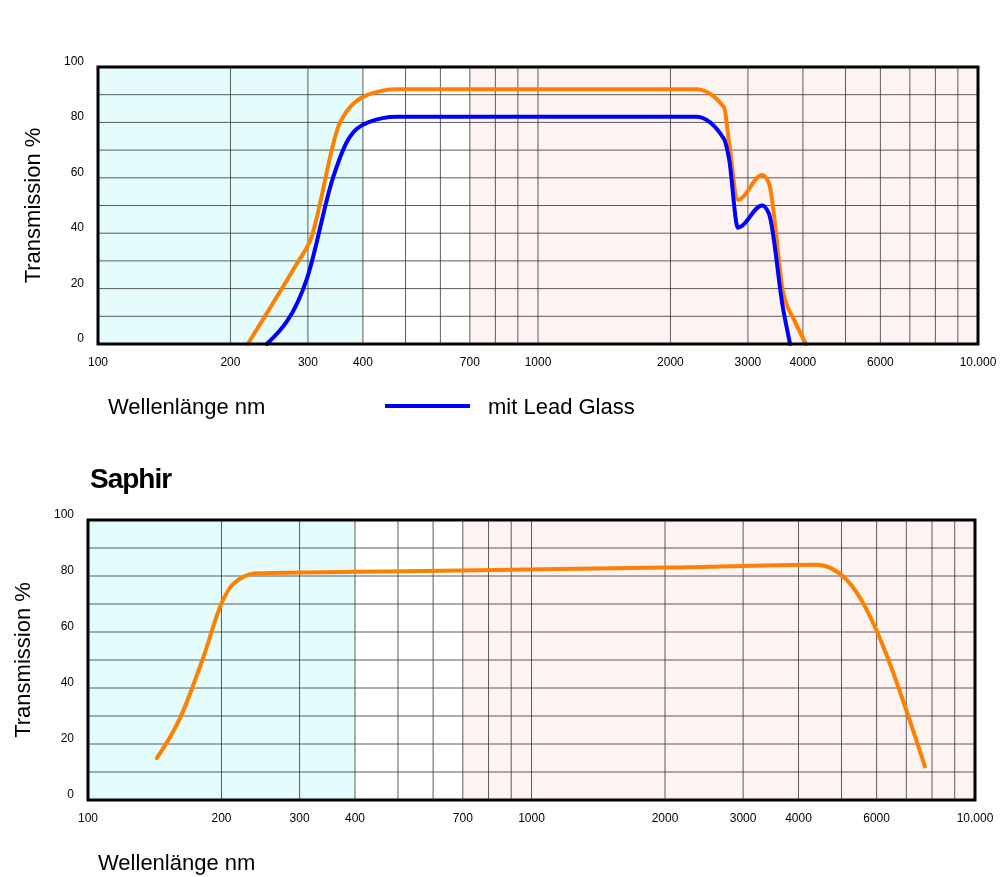 The image size is (1004, 877). Describe the element at coordinates (561, 406) in the screenshot. I see `legend-label: mit Lead Glass` at that location.